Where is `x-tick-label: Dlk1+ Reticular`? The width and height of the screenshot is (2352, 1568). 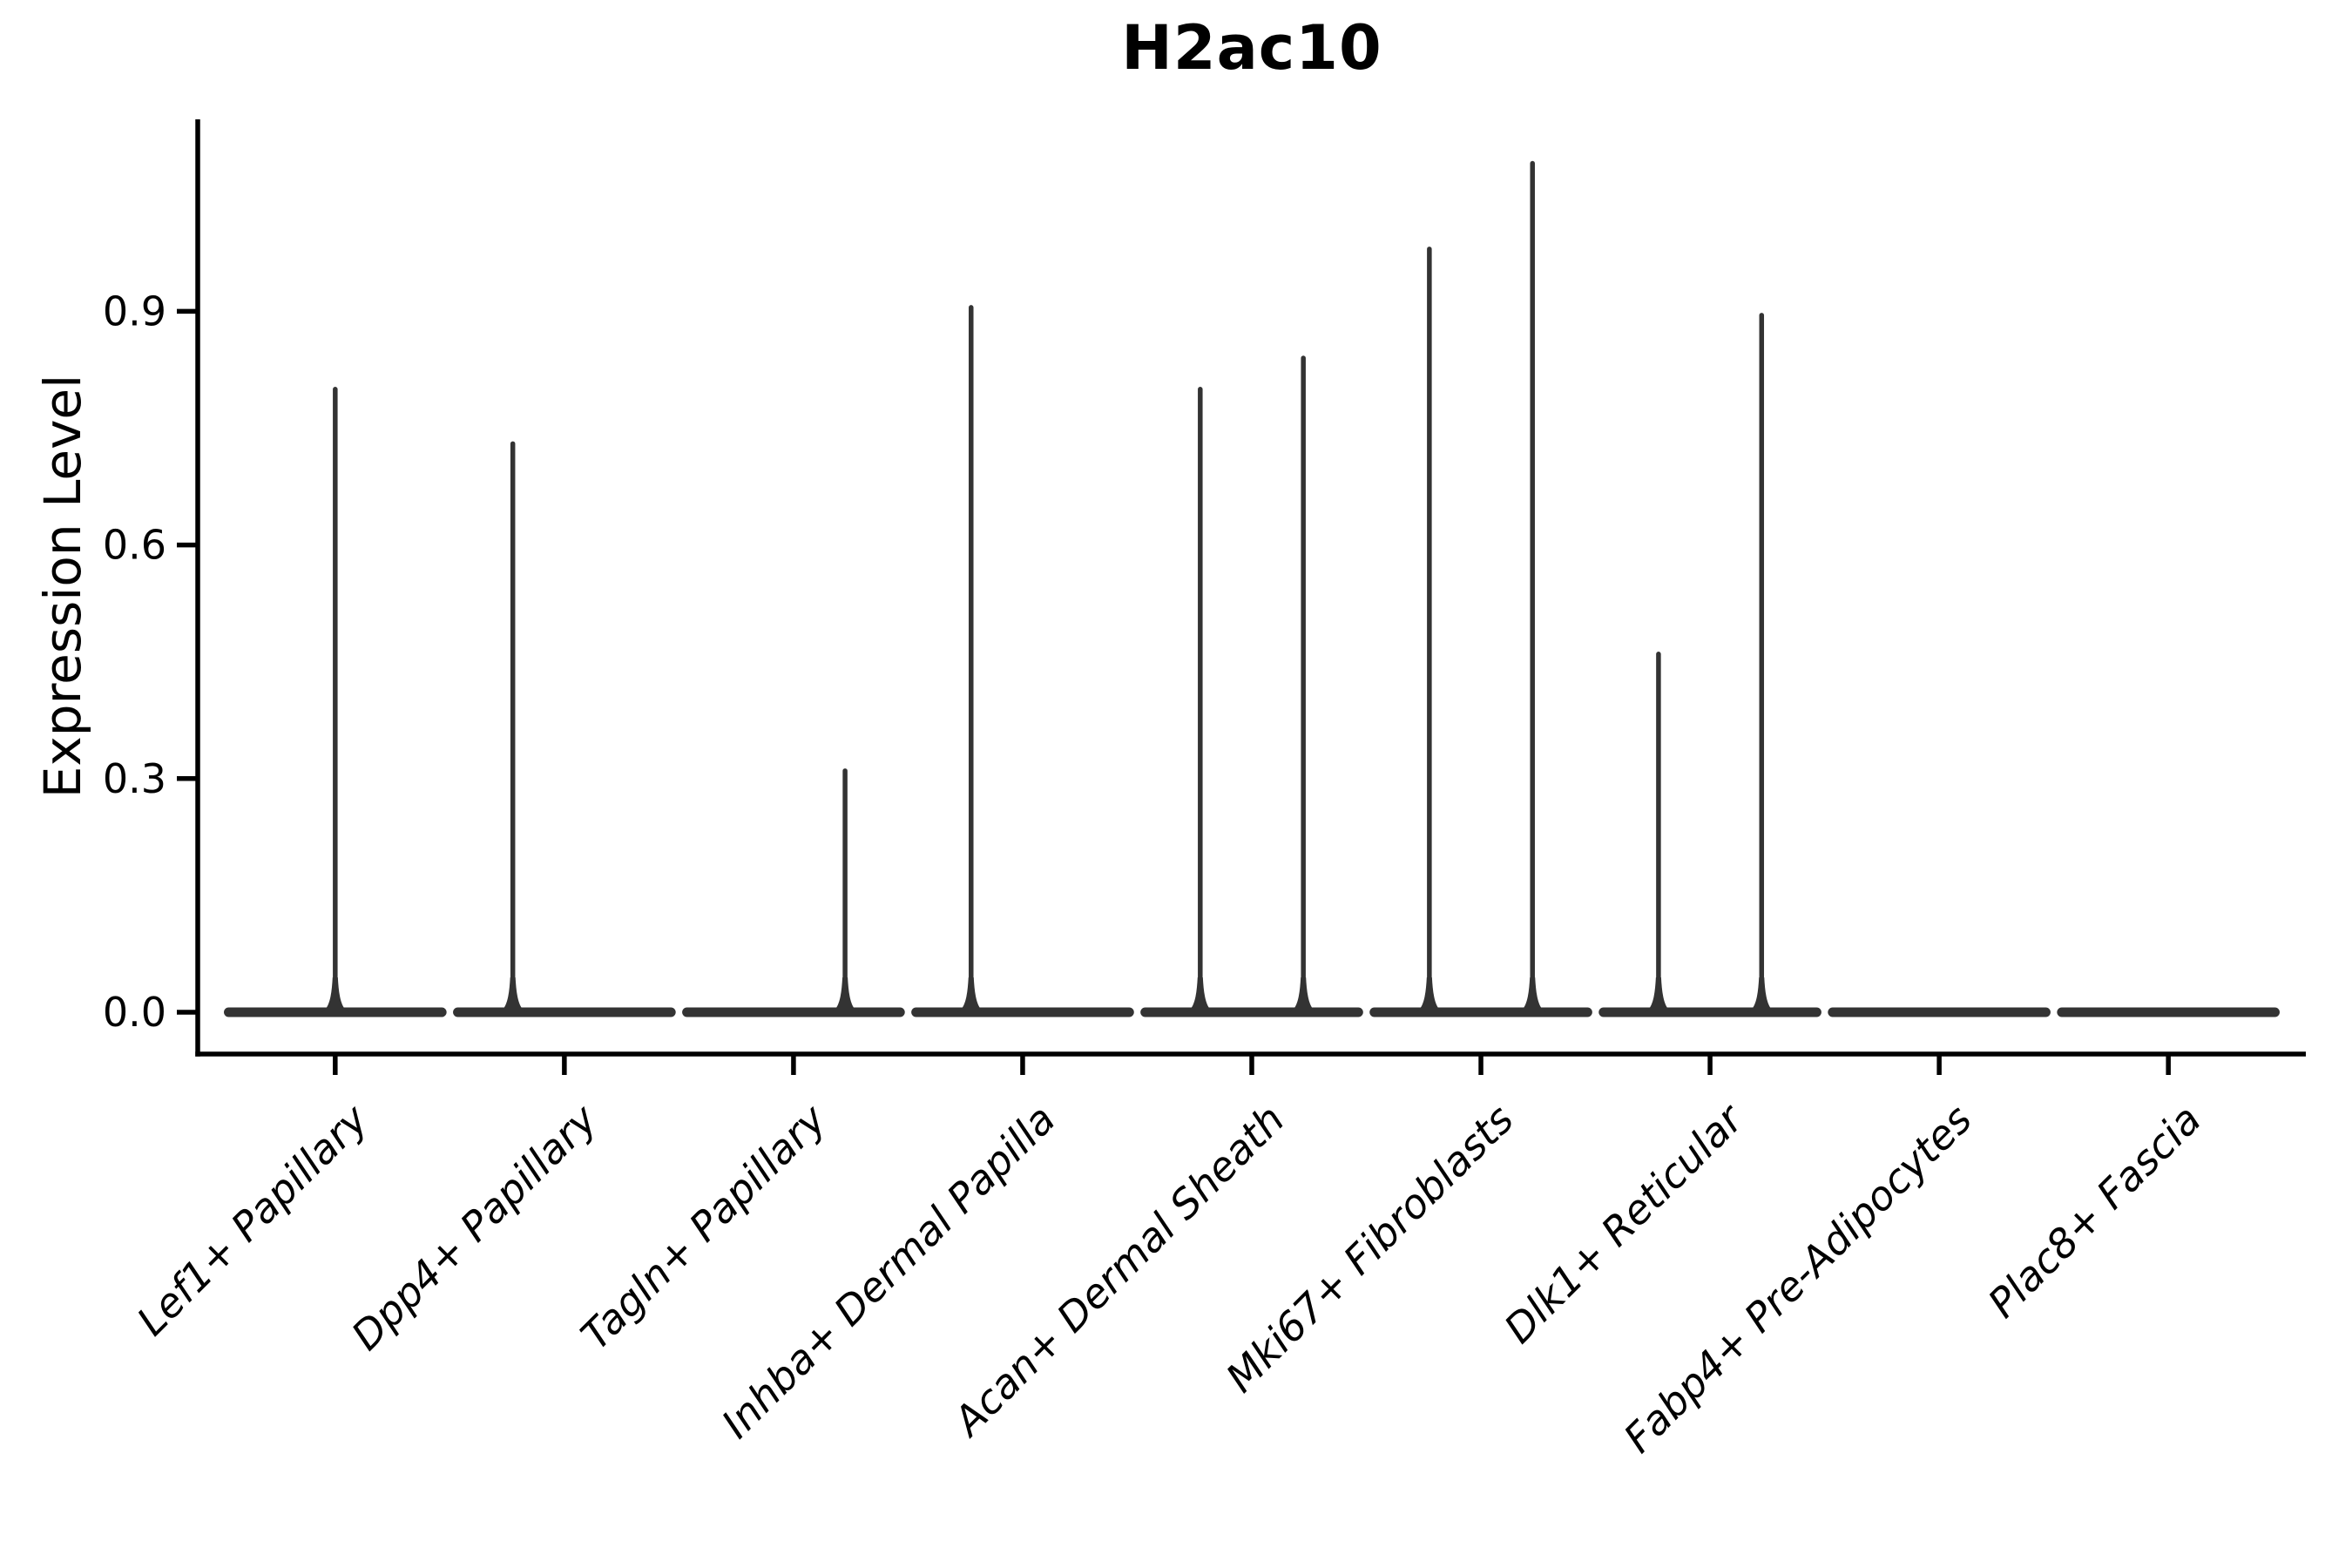
x-tick-label: Dlk1+ Reticular is located at coordinates (1625, 1222).